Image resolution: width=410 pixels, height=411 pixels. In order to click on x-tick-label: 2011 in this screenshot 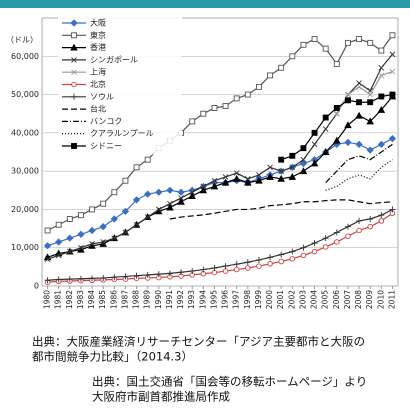, I will do `click(391, 299)`.